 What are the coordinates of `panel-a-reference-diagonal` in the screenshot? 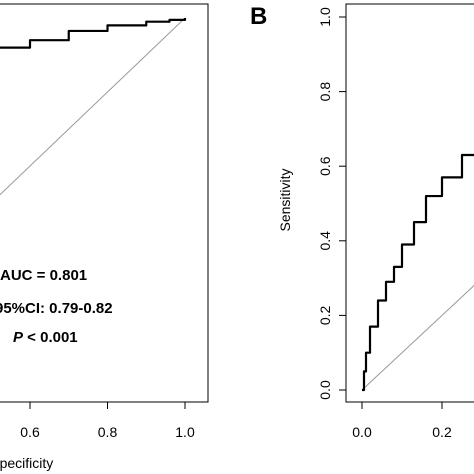 It's located at (93, 106).